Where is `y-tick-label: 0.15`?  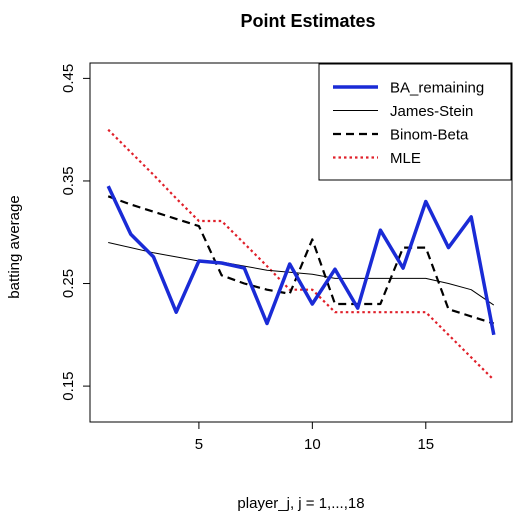 y-tick-label: 0.15 is located at coordinates (68, 385).